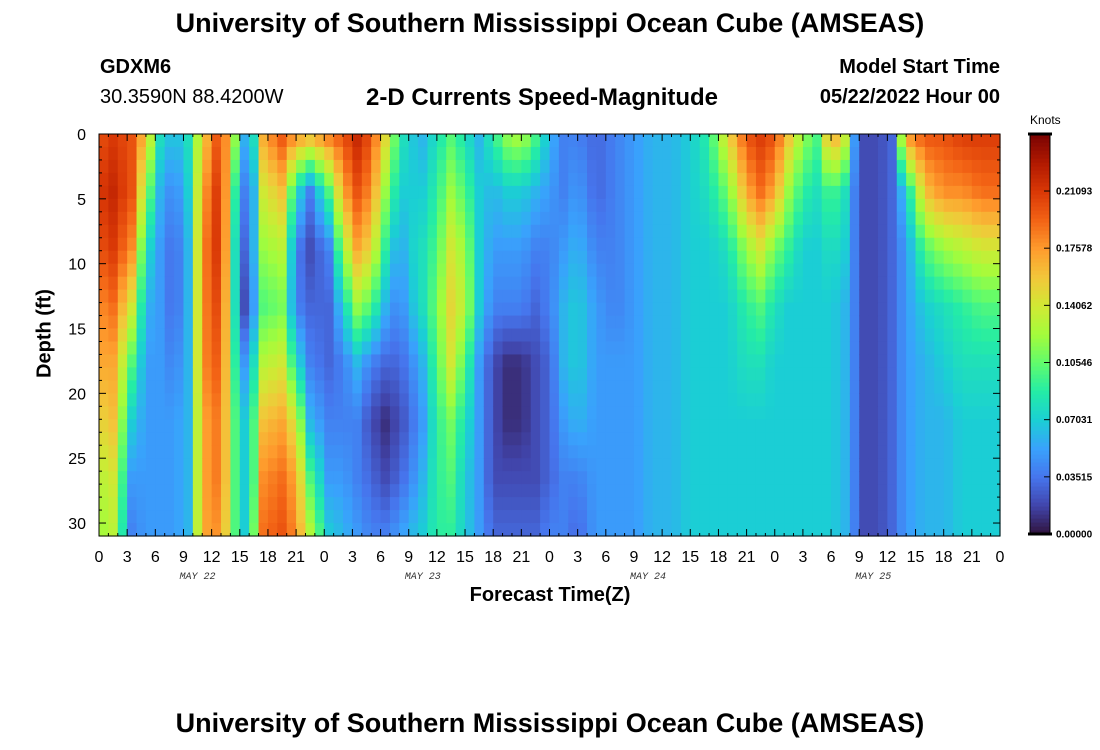 This screenshot has height=750, width=1100. What do you see at coordinates (493, 557) in the screenshot?
I see `x-tick-label: 18` at bounding box center [493, 557].